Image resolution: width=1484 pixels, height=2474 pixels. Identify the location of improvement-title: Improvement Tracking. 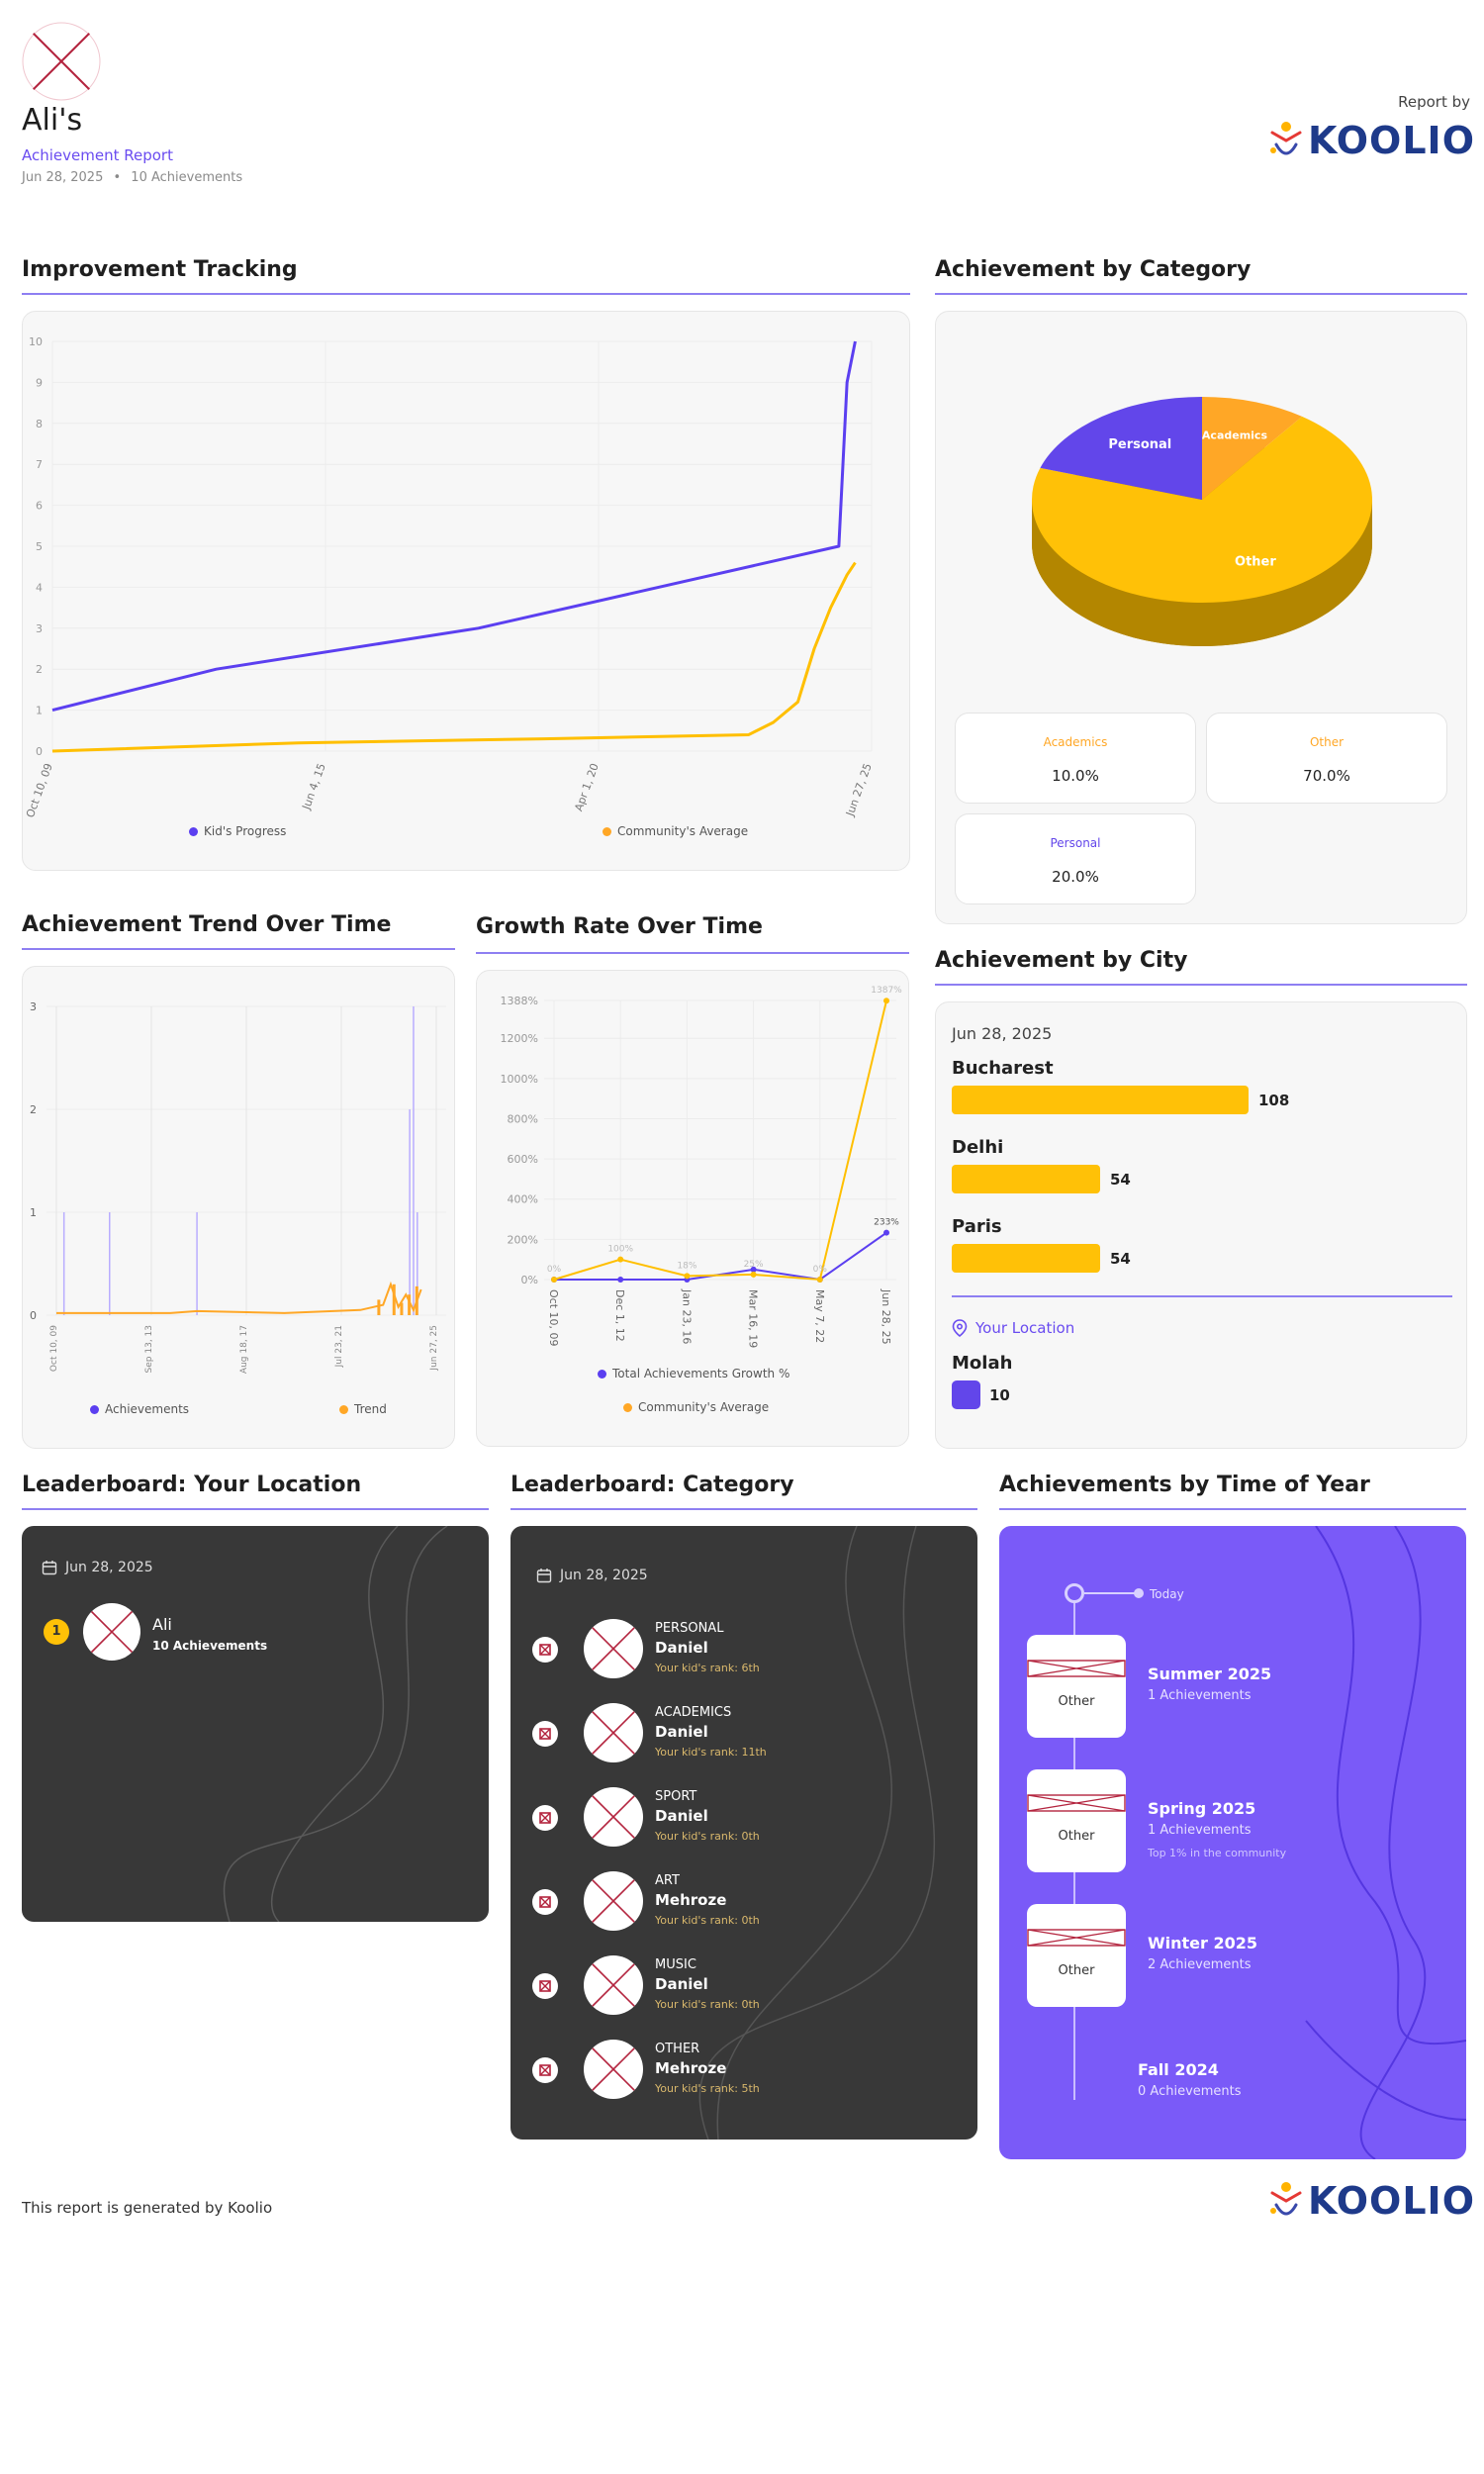
(160, 269).